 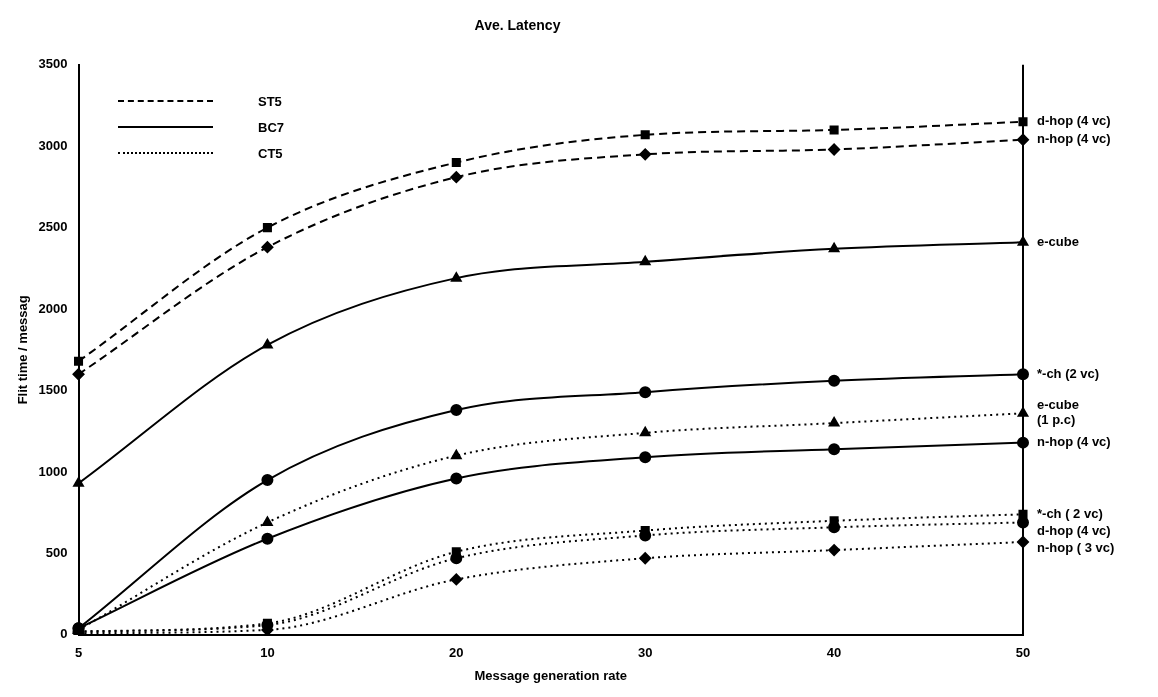 I want to click on y-tick-label: 1500, so click(x=53, y=390).